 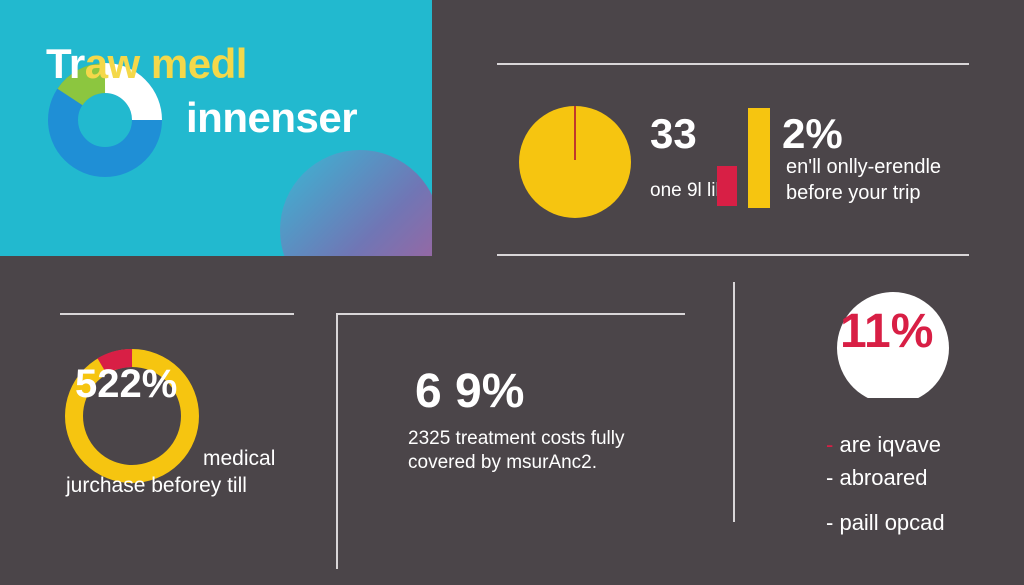 What do you see at coordinates (511, 314) in the screenshot?
I see `divider-middle` at bounding box center [511, 314].